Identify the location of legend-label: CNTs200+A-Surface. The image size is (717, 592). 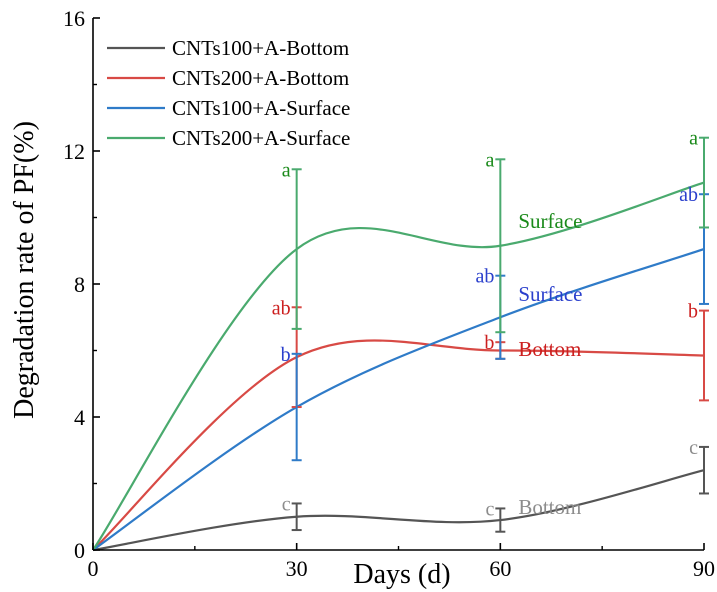
(261, 138).